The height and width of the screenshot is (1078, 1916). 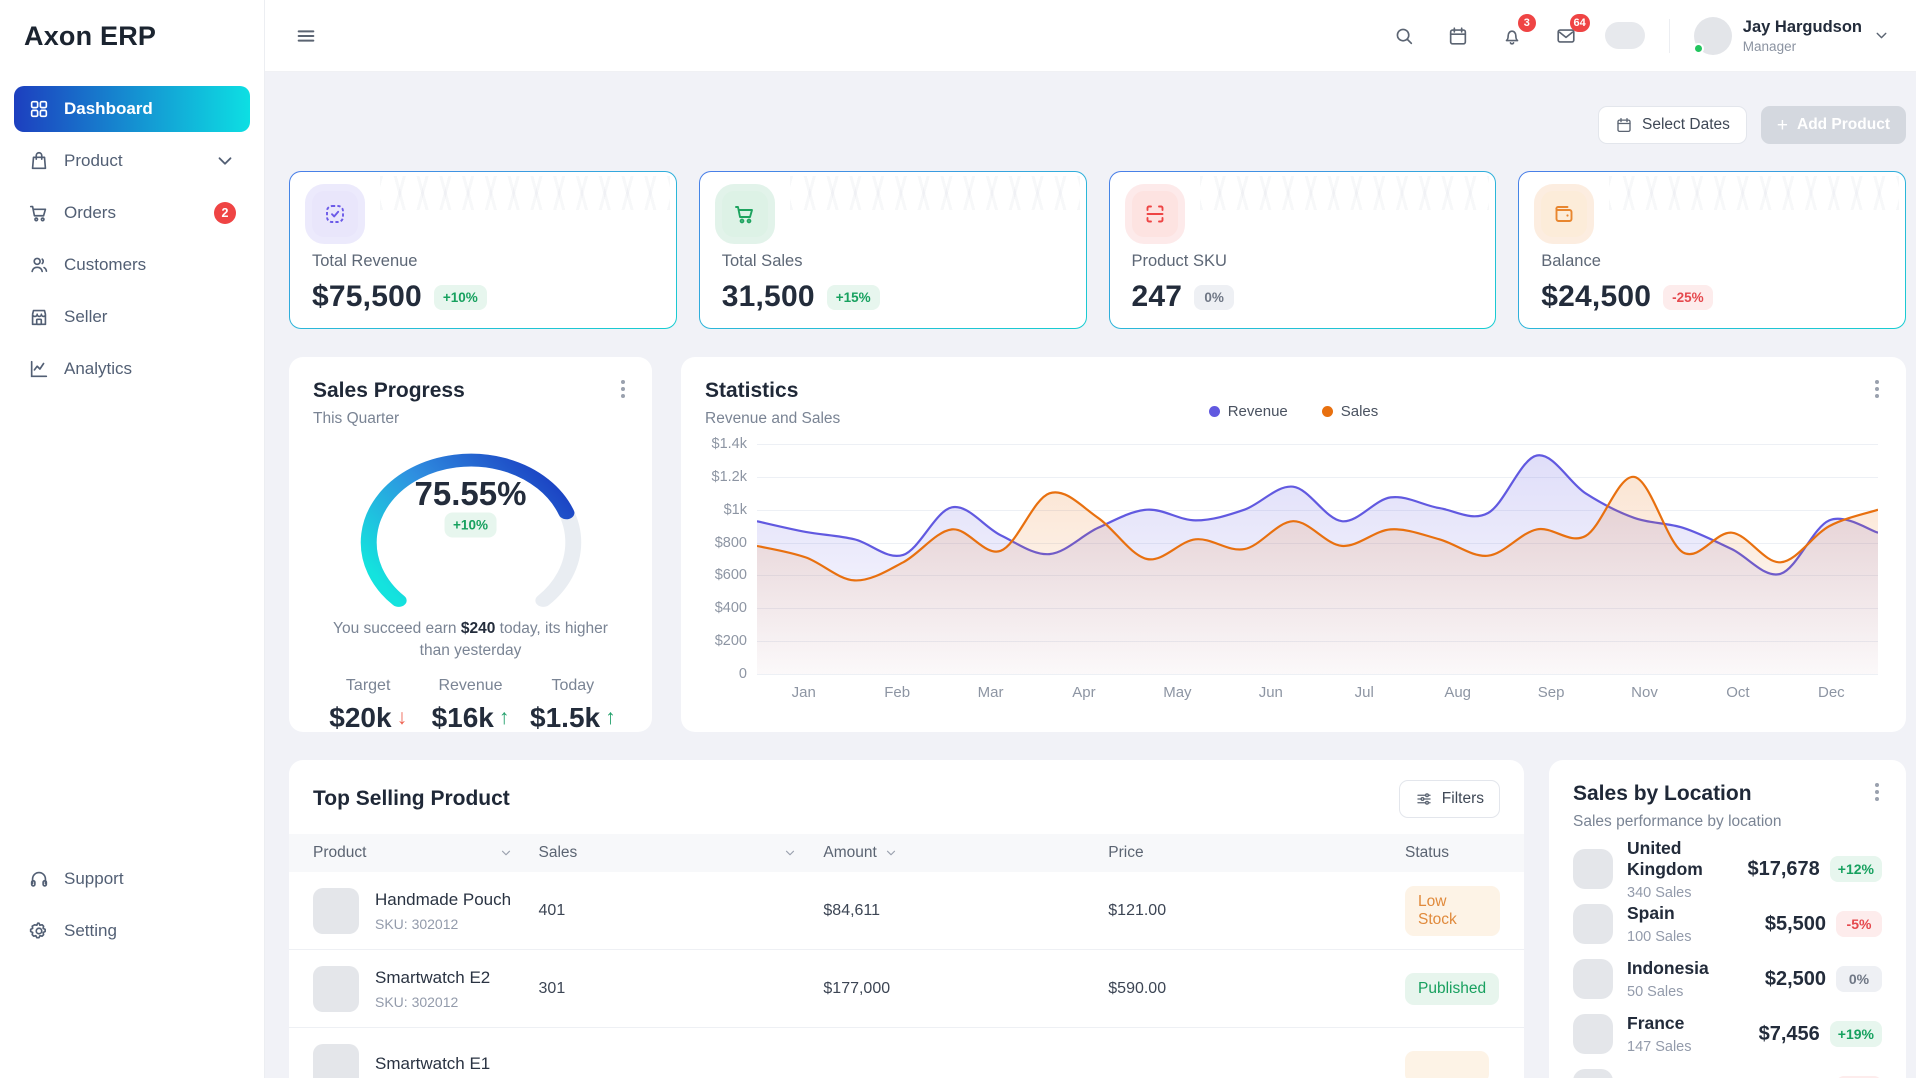 I want to click on locations-subtitle: Sales performance by location, so click(x=1677, y=821).